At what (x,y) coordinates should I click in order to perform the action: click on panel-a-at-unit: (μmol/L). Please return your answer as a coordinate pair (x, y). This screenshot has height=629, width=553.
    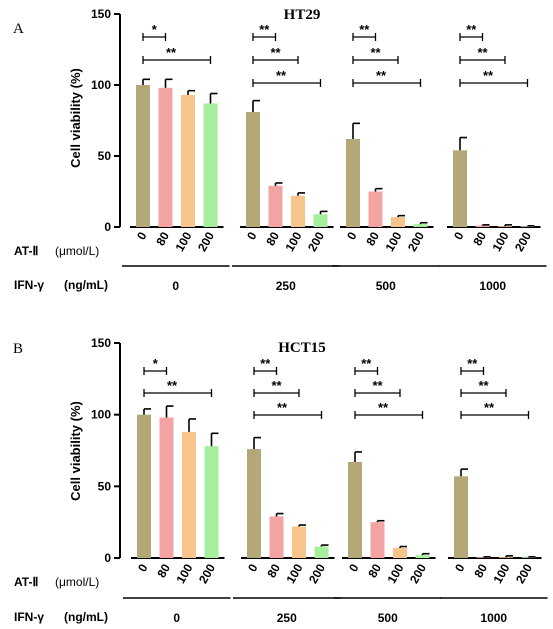
    Looking at the image, I should click on (77, 251).